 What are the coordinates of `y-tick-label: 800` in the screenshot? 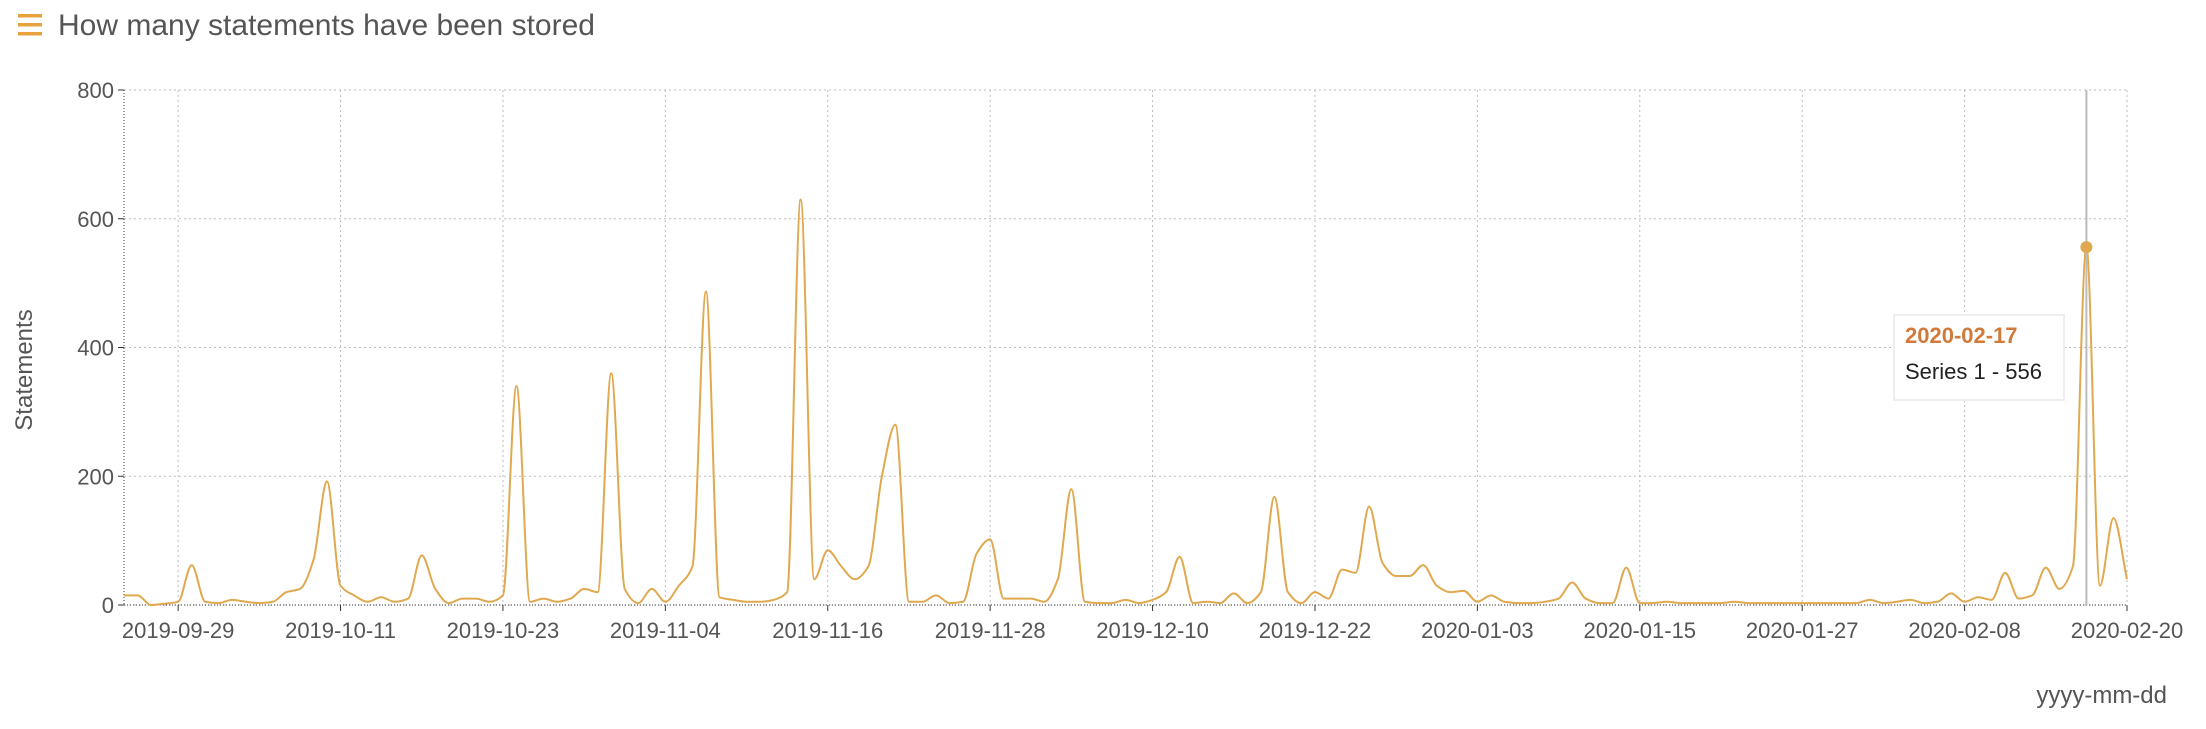 It's located at (95, 90).